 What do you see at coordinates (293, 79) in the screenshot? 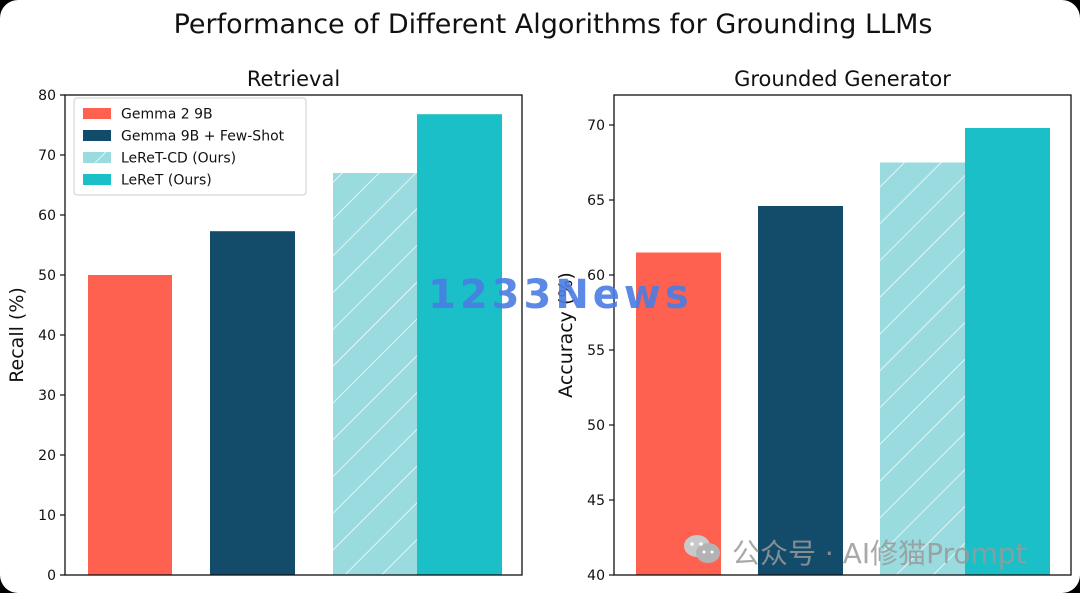
I see `chart-title: Retrieval` at bounding box center [293, 79].